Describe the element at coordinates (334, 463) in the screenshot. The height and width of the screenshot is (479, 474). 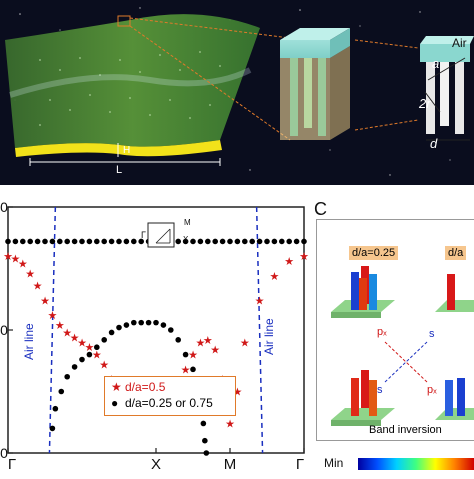
I see `colorbar-min-label: Min` at that location.